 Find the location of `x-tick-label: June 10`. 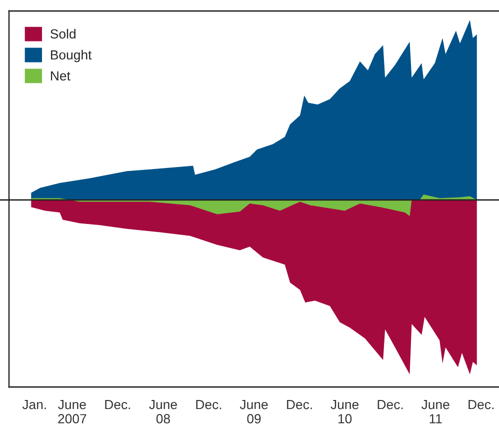

x-tick-label: June 10 is located at coordinates (344, 412).